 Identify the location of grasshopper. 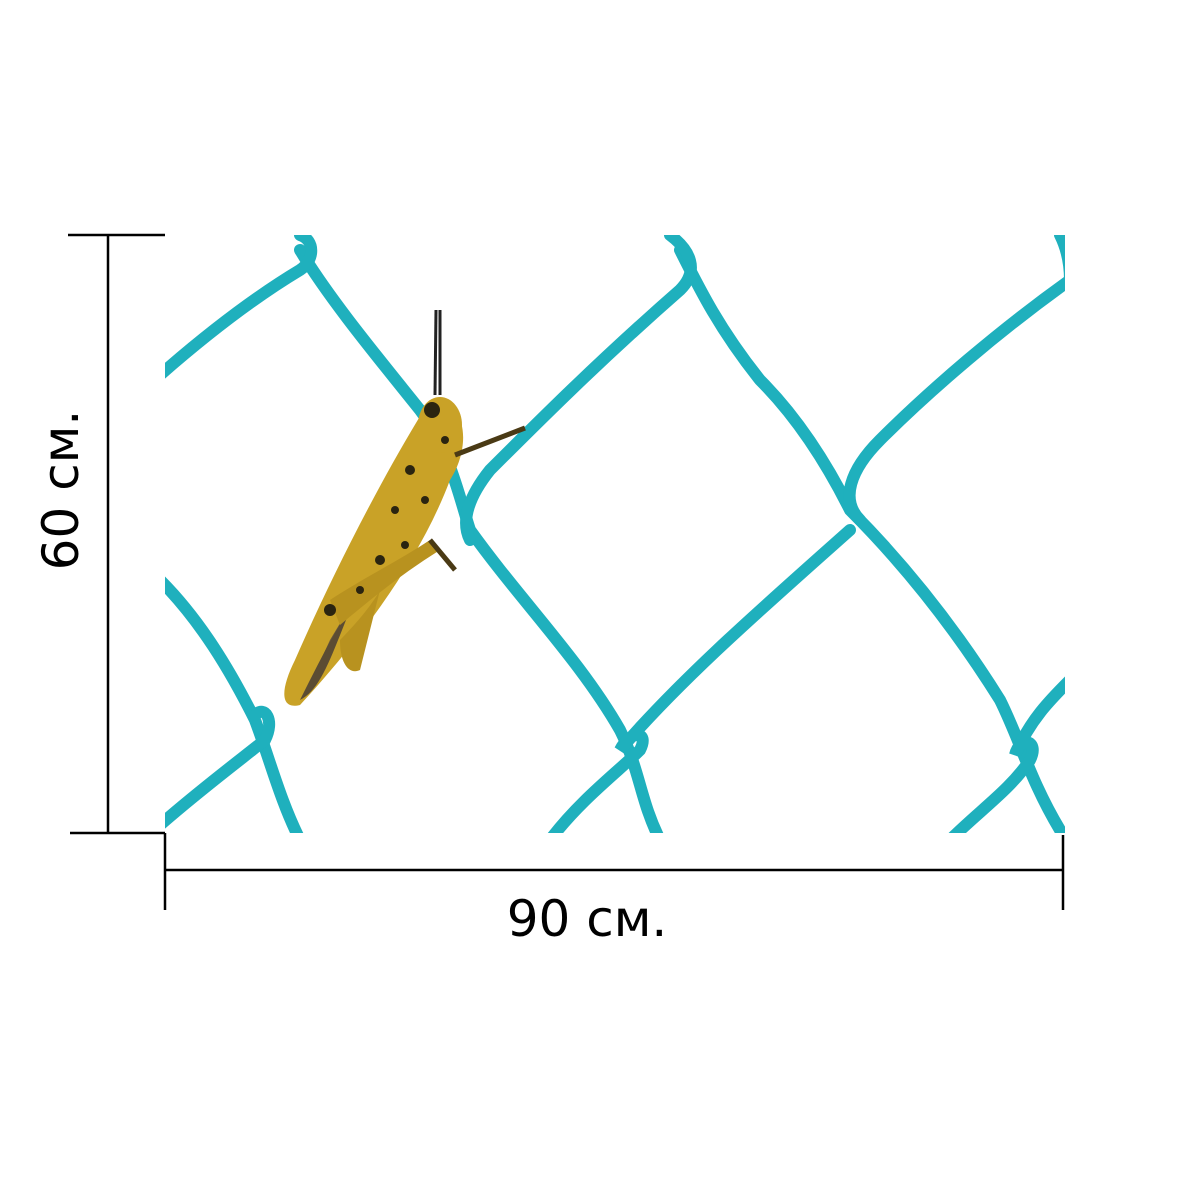
(405, 507).